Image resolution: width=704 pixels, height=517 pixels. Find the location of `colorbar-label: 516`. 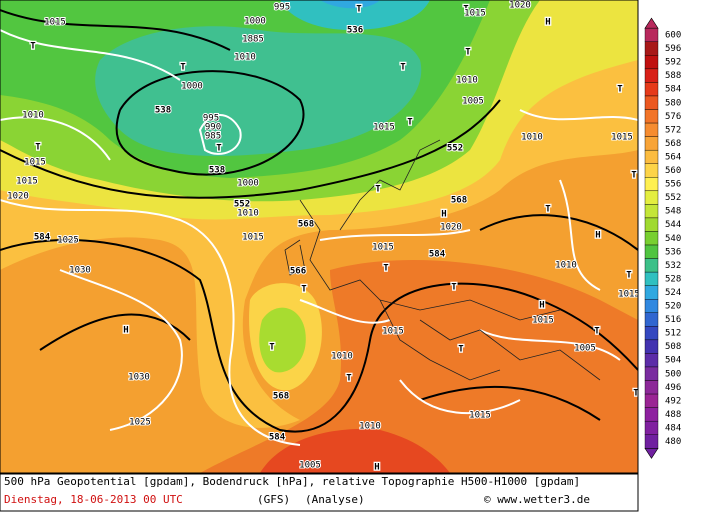

colorbar-label: 516 is located at coordinates (673, 320).